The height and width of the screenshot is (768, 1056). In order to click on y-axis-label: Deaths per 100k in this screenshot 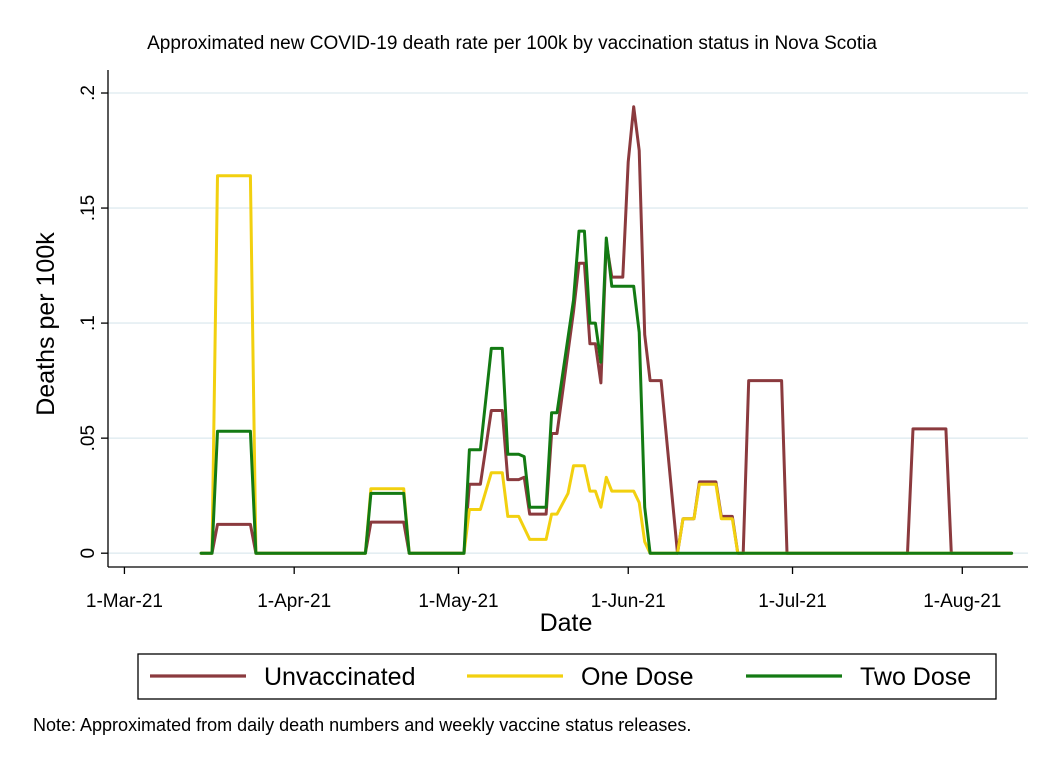, I will do `click(46, 324)`.